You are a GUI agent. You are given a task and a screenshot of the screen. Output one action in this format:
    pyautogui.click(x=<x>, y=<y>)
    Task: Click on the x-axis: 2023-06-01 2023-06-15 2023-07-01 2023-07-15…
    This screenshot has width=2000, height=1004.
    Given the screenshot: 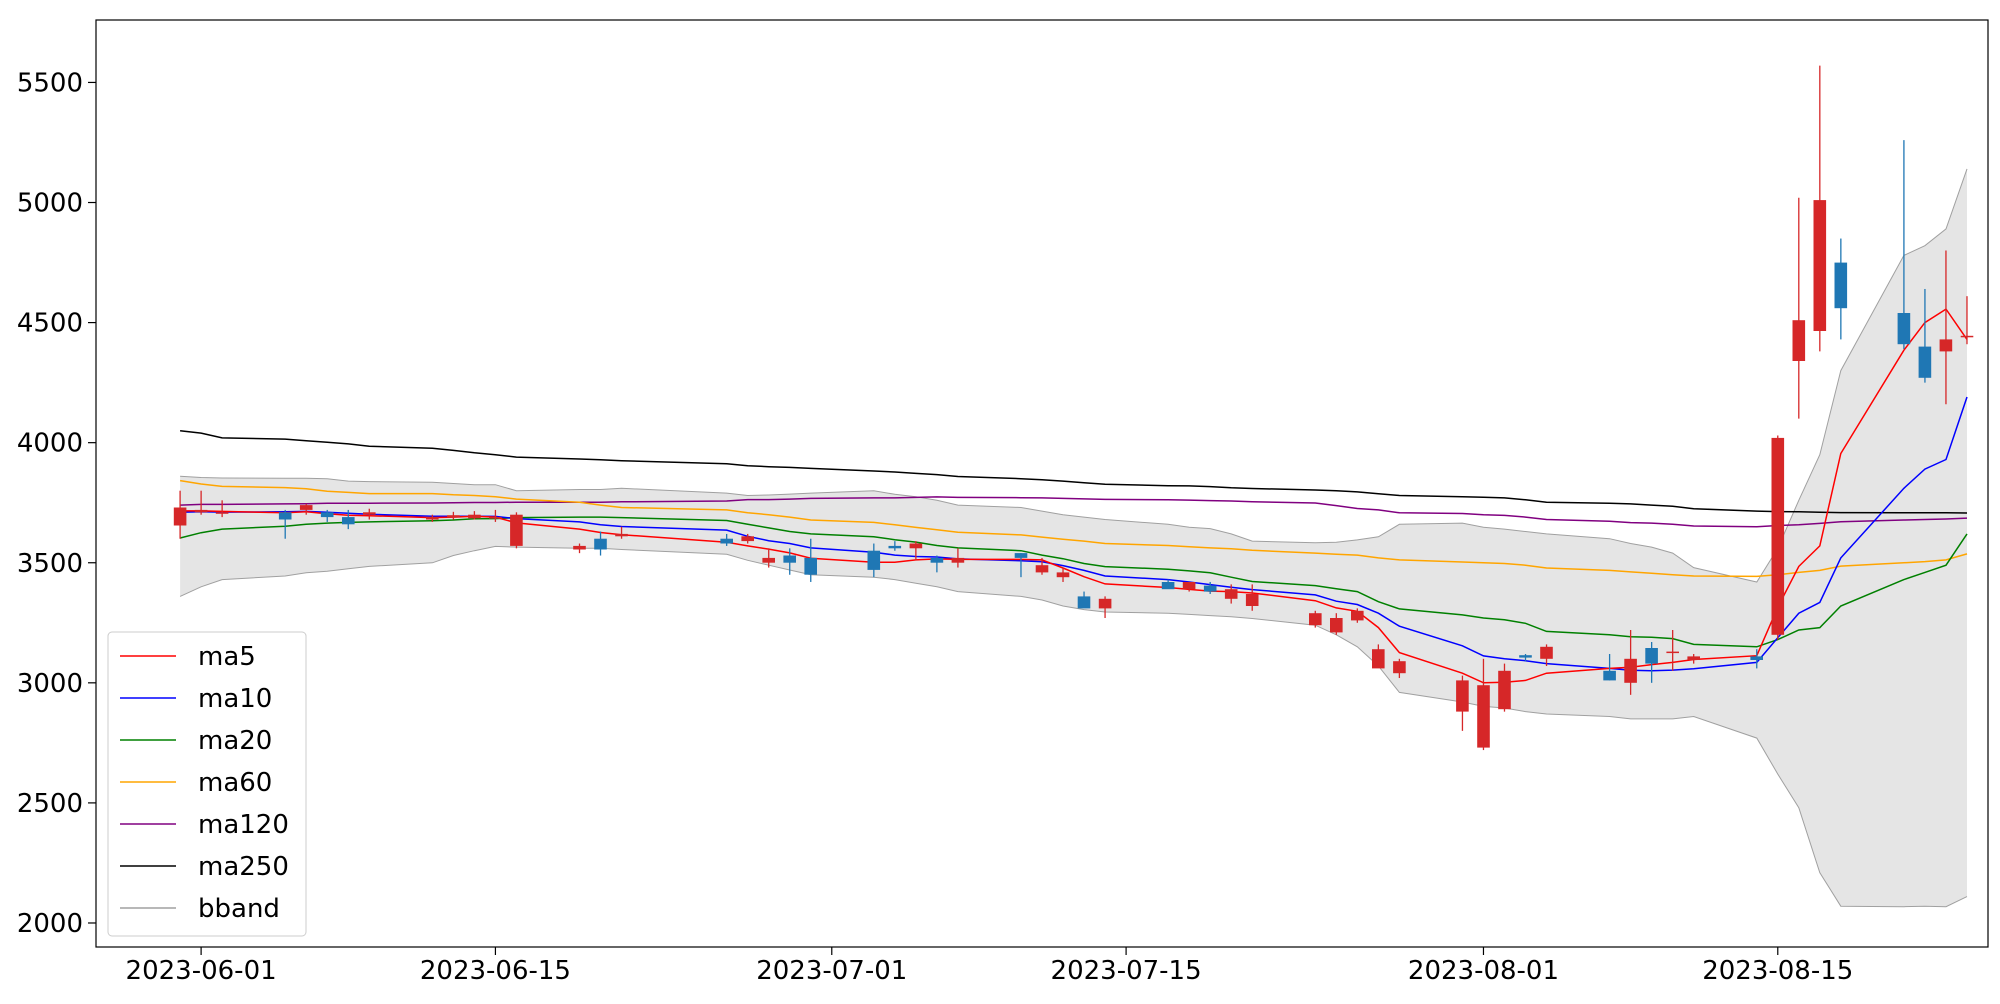 What is the action you would take?
    pyautogui.click(x=989, y=966)
    